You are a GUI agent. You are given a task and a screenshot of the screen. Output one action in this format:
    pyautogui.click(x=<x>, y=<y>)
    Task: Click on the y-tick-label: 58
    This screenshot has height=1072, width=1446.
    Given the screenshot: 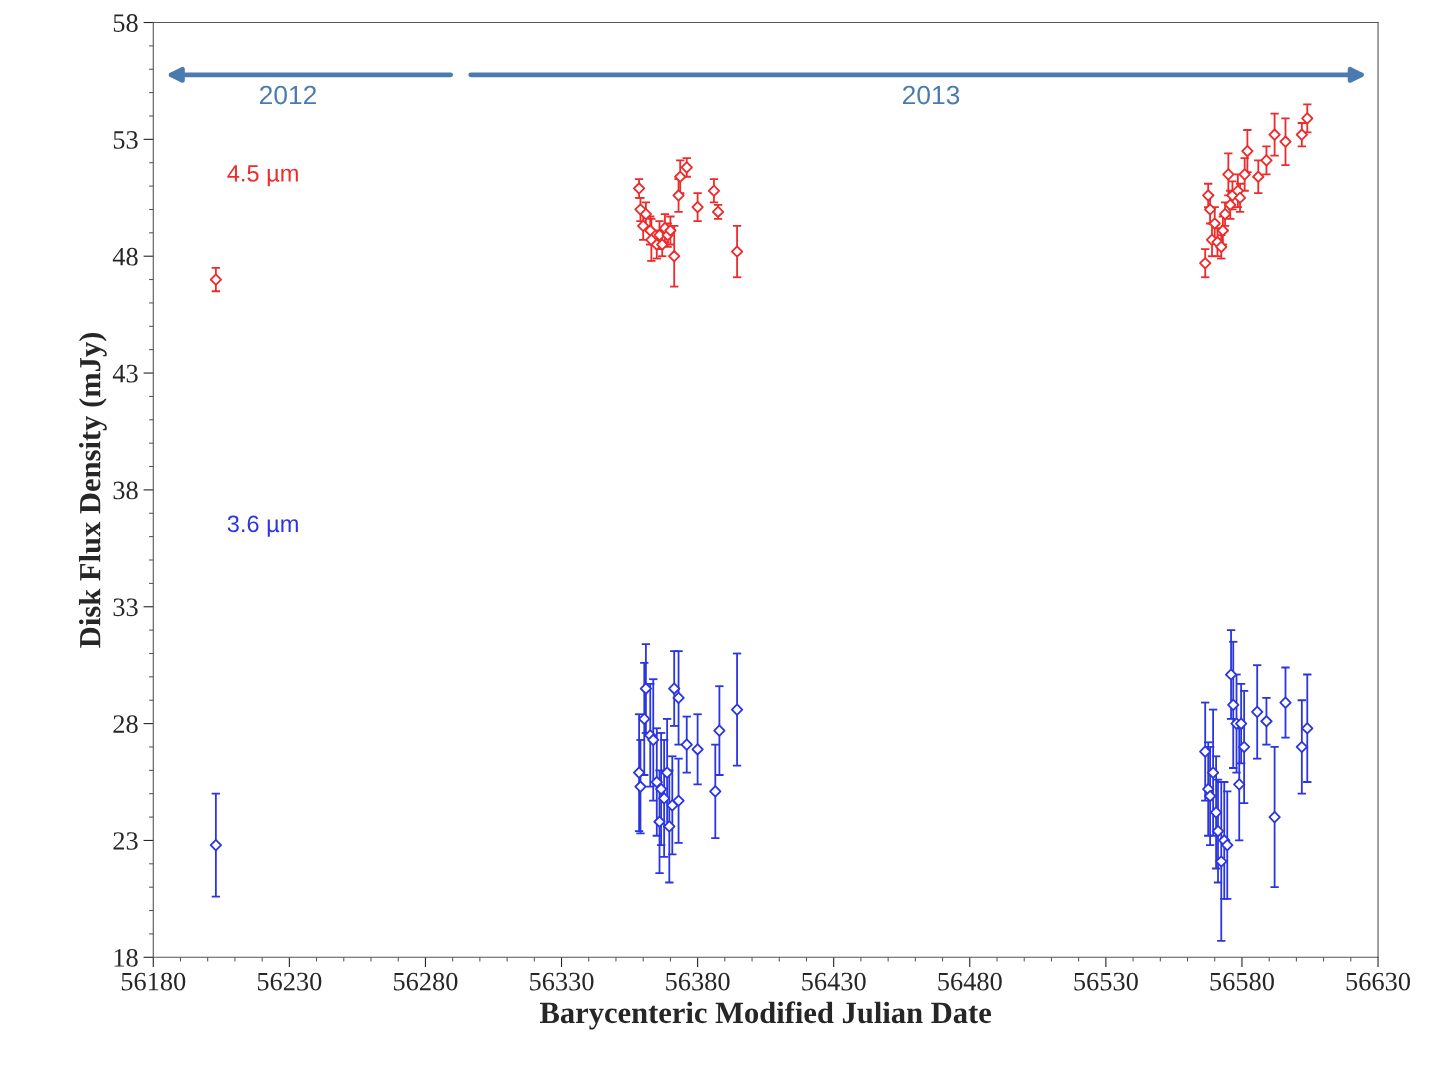 What is the action you would take?
    pyautogui.click(x=125, y=23)
    